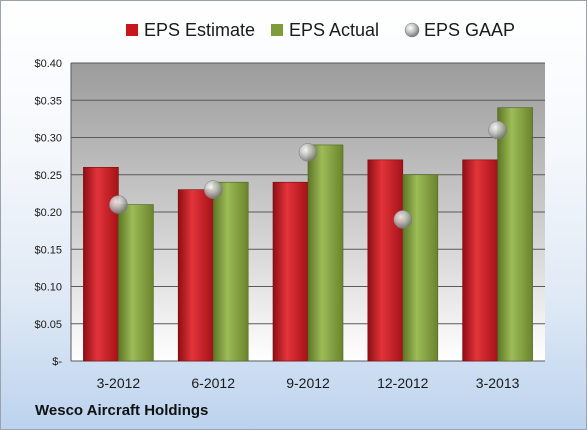  What do you see at coordinates (119, 383) in the screenshot?
I see `x-tick-label: 3-2012` at bounding box center [119, 383].